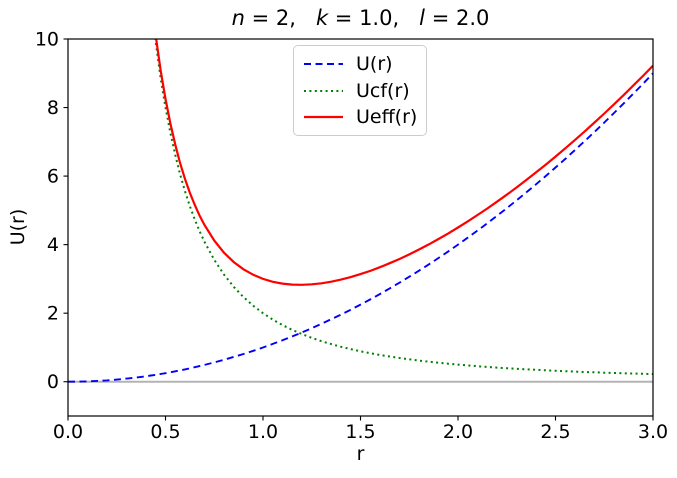 The width and height of the screenshot is (677, 478). I want to click on legend-item: Ucf(r), so click(361, 91).